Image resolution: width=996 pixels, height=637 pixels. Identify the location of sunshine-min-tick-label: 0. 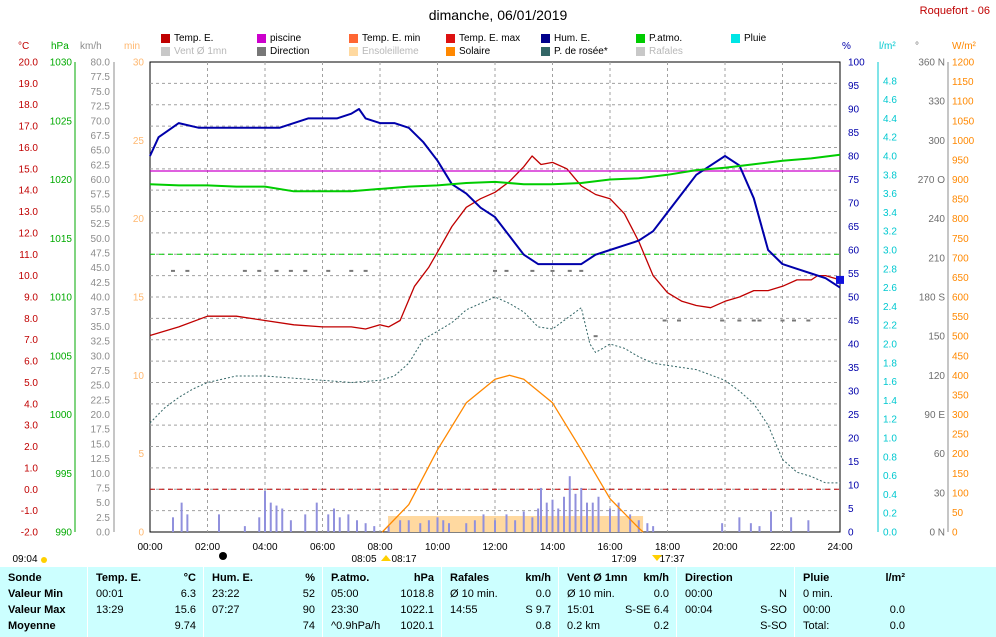
(141, 533).